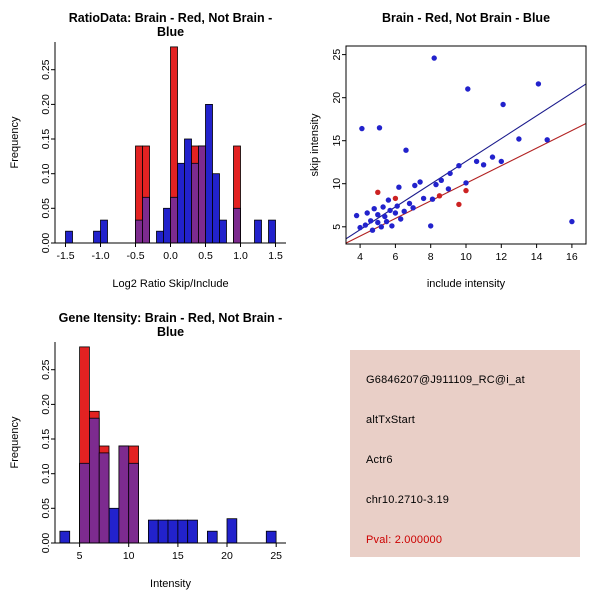 Image resolution: width=600 pixels, height=605 pixels. I want to click on x-tick-label: 16, so click(572, 257).